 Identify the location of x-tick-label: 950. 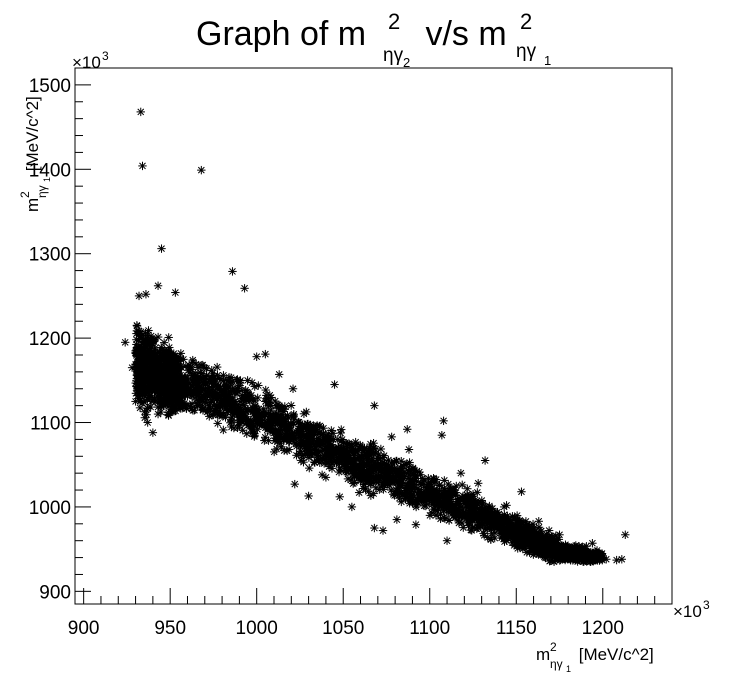
(170, 628).